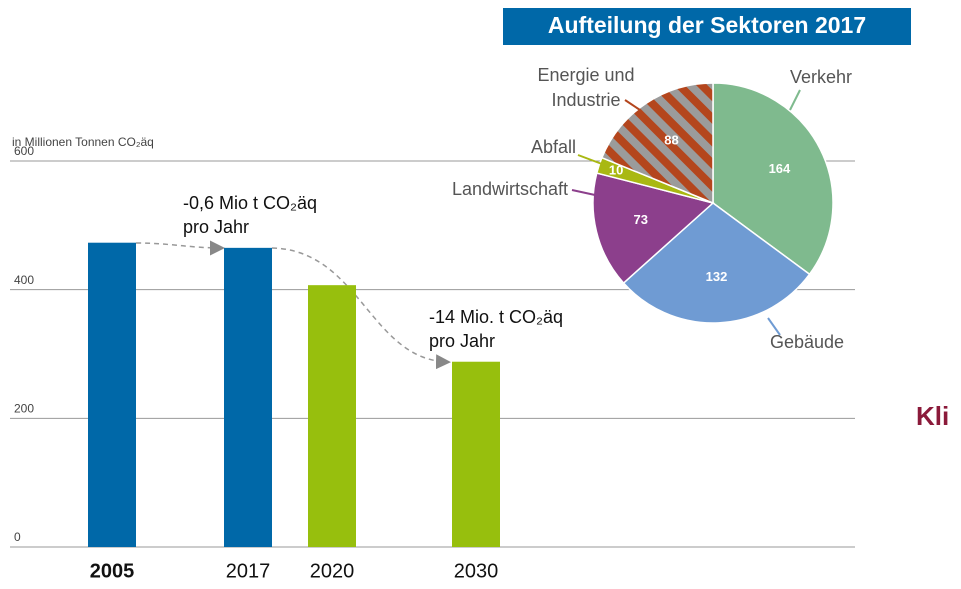  What do you see at coordinates (510, 189) in the screenshot?
I see `category-label: Landwirtschaft` at bounding box center [510, 189].